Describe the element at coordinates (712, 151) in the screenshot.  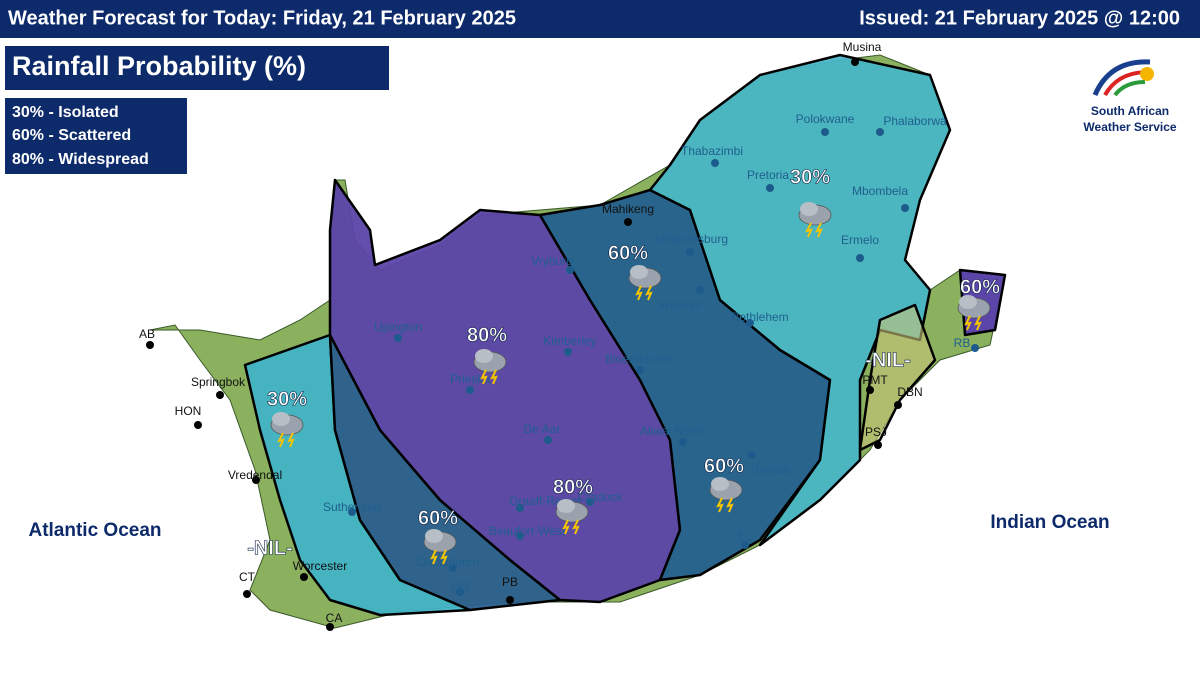
I see `city-label: Thabazimbi` at that location.